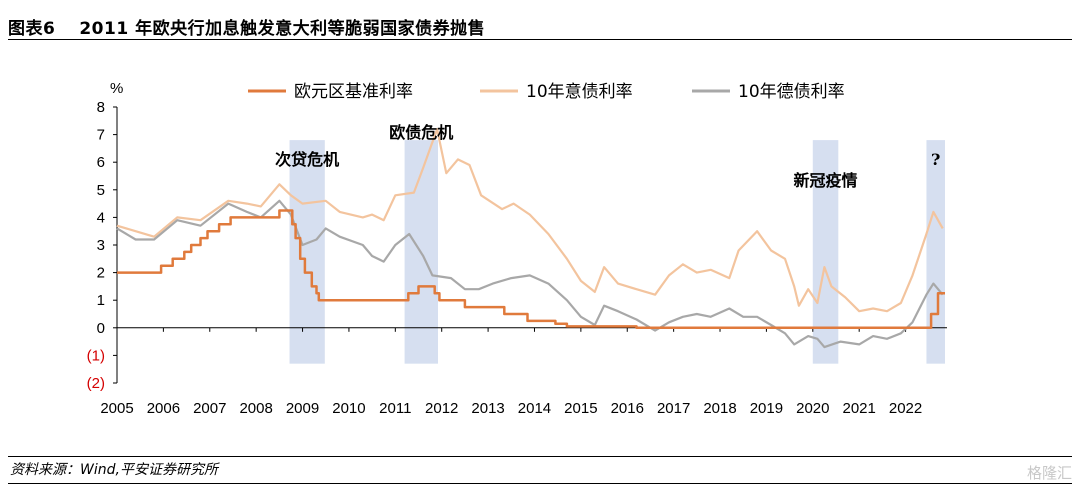 The height and width of the screenshot is (492, 1080). Describe the element at coordinates (101, 328) in the screenshot. I see `y-tick-label: 0` at that location.